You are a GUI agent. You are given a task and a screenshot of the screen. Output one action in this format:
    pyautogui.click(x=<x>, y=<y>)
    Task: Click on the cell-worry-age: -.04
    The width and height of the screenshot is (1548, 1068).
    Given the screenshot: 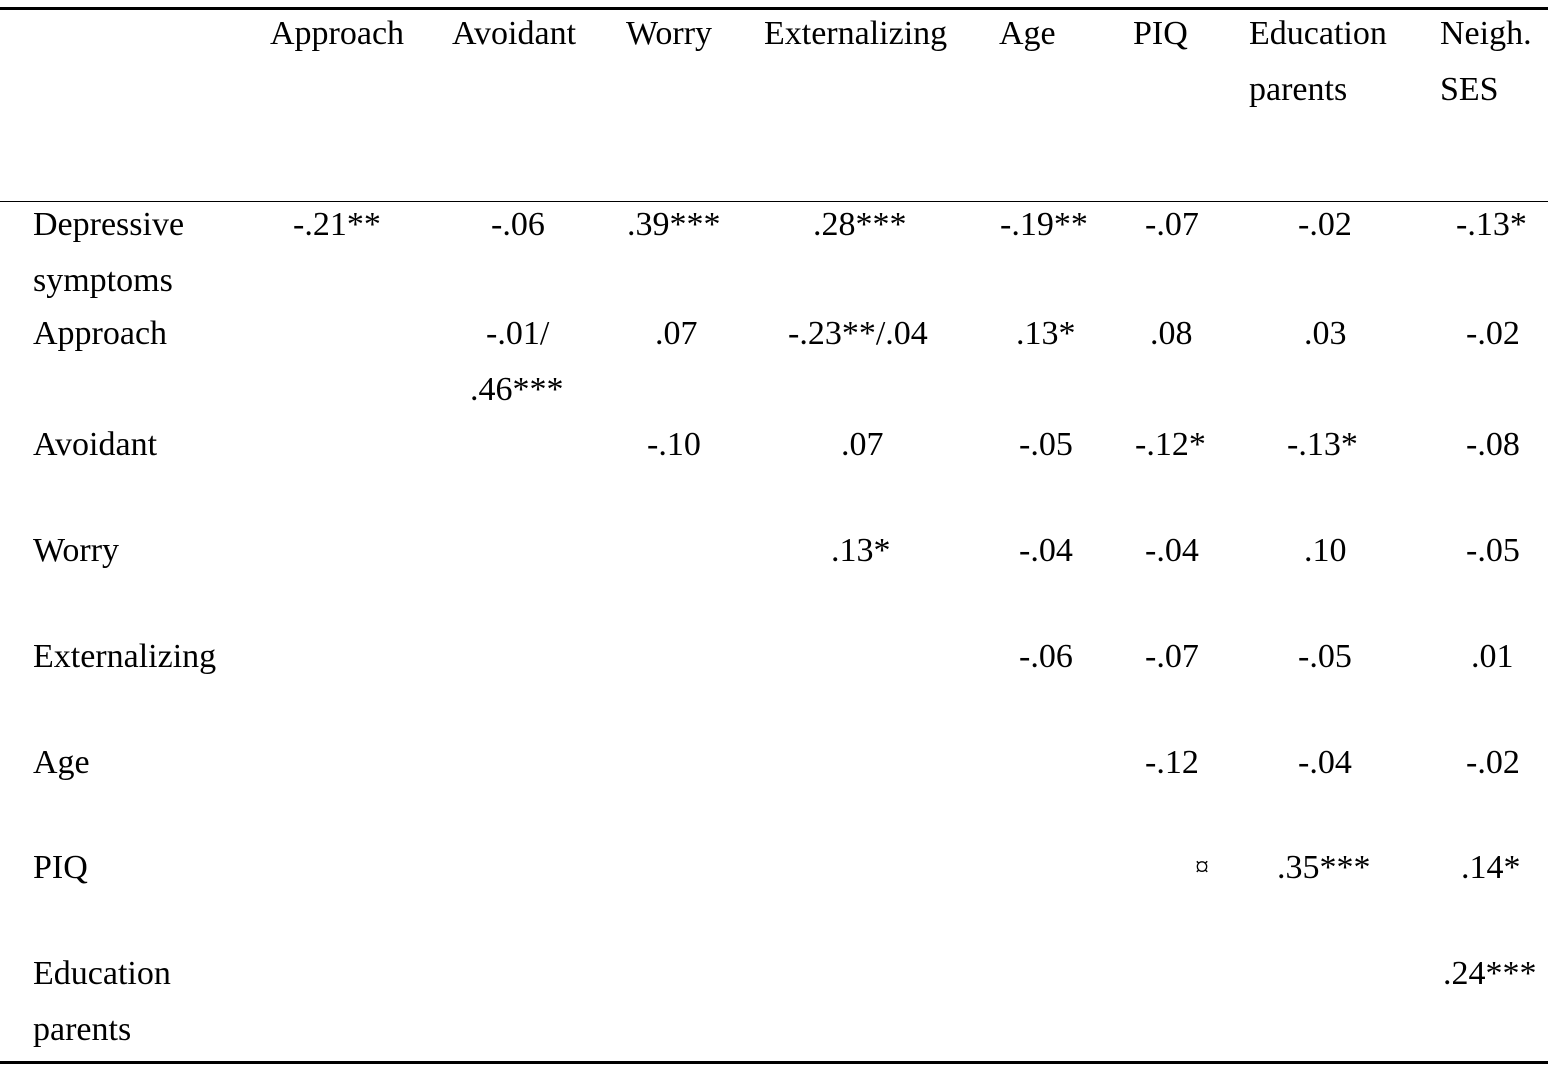 What is the action you would take?
    pyautogui.click(x=1046, y=550)
    